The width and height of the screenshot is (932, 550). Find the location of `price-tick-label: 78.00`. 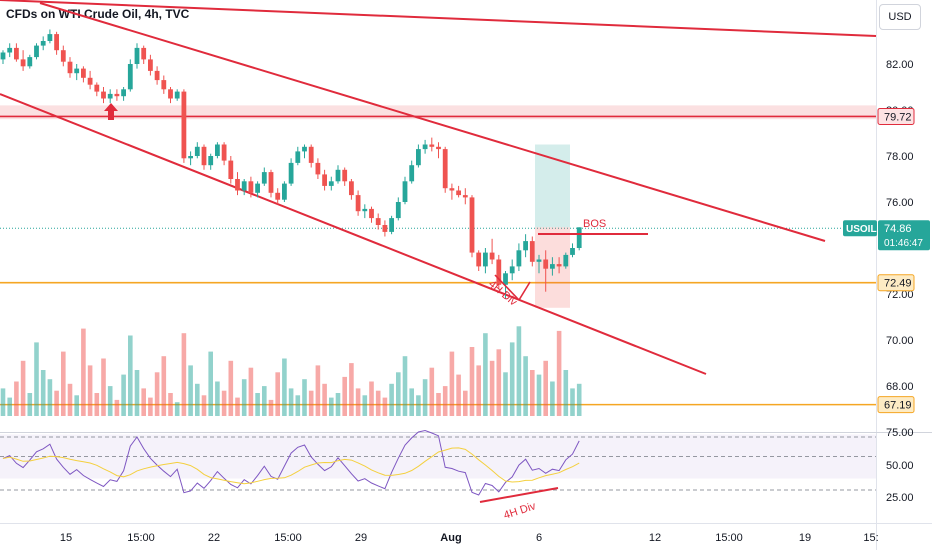

price-tick-label: 78.00 is located at coordinates (900, 157).